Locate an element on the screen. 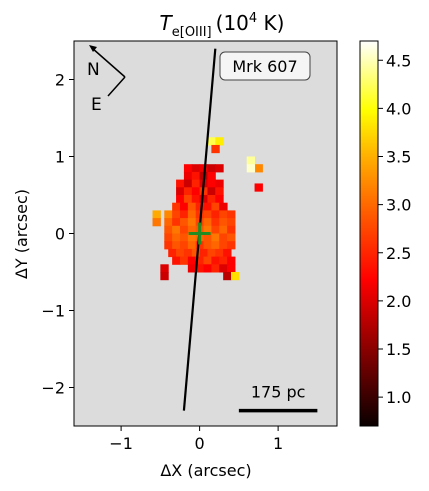 This screenshot has height=491, width=429. y-tick-label: −1 is located at coordinates (53, 311).